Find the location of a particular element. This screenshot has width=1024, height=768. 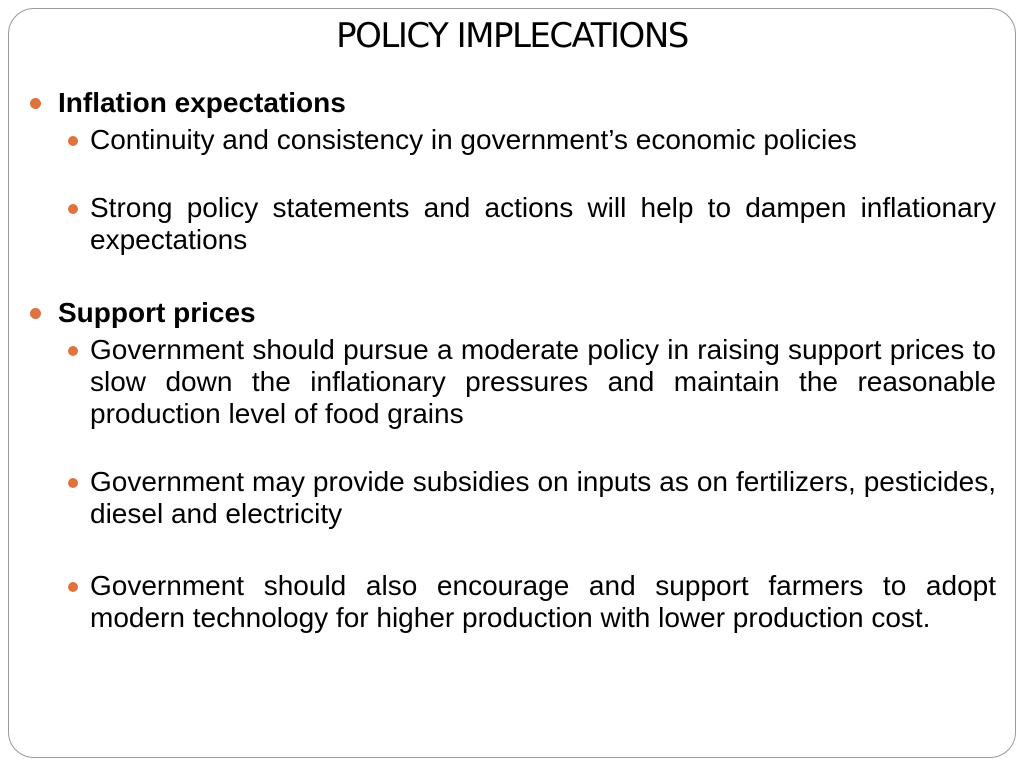

slide-title: POLICY IMPLECATIONS is located at coordinates (512, 36).